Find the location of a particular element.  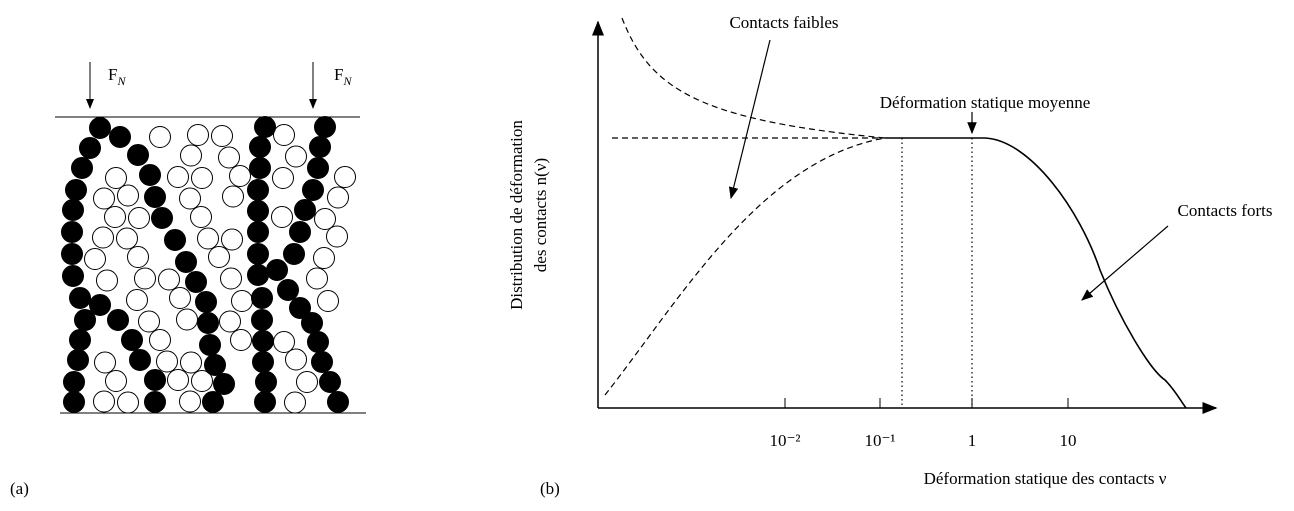

x-tick-label: 10⁻¹ is located at coordinates (879, 440).